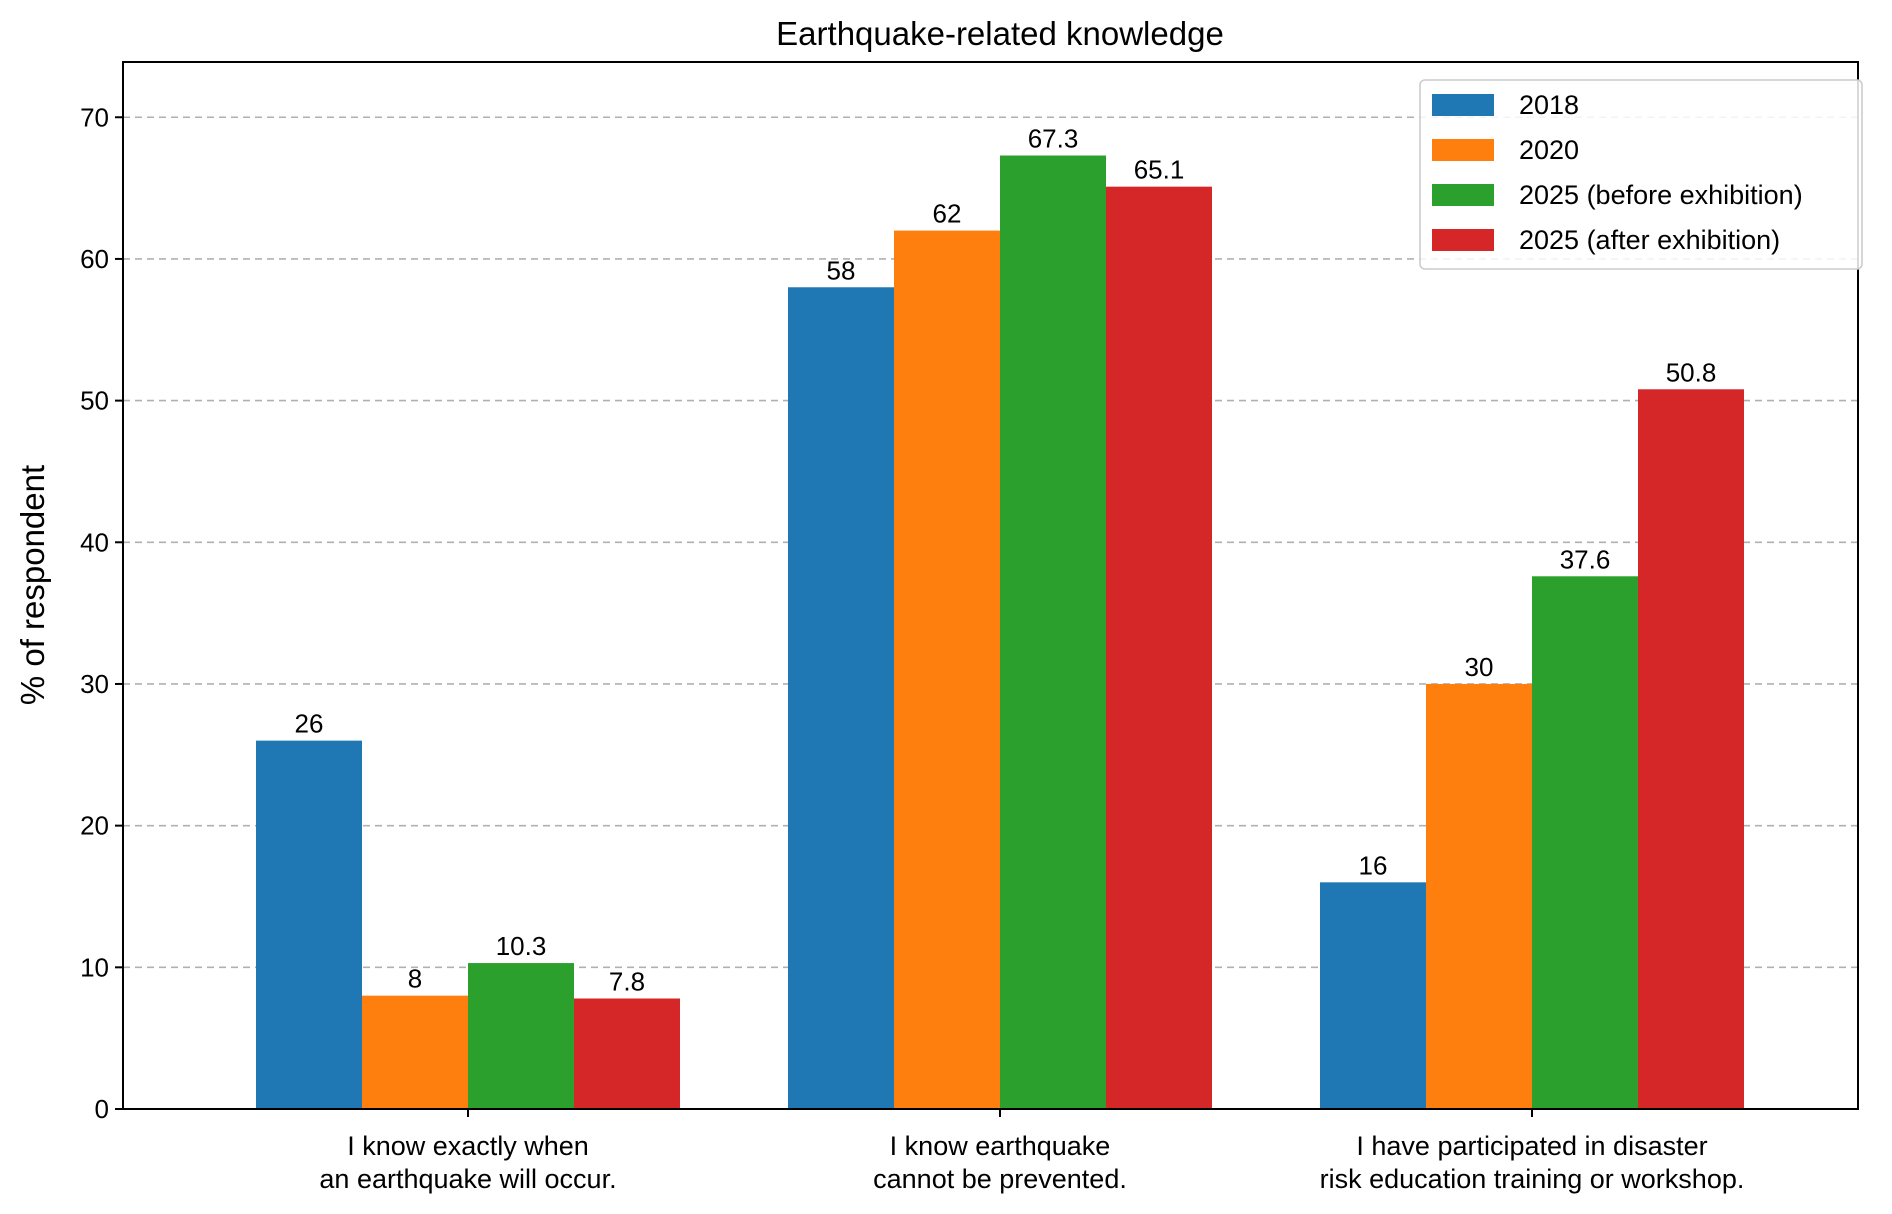  Describe the element at coordinates (1479, 667) in the screenshot. I see `bar-value-label: 30` at that location.